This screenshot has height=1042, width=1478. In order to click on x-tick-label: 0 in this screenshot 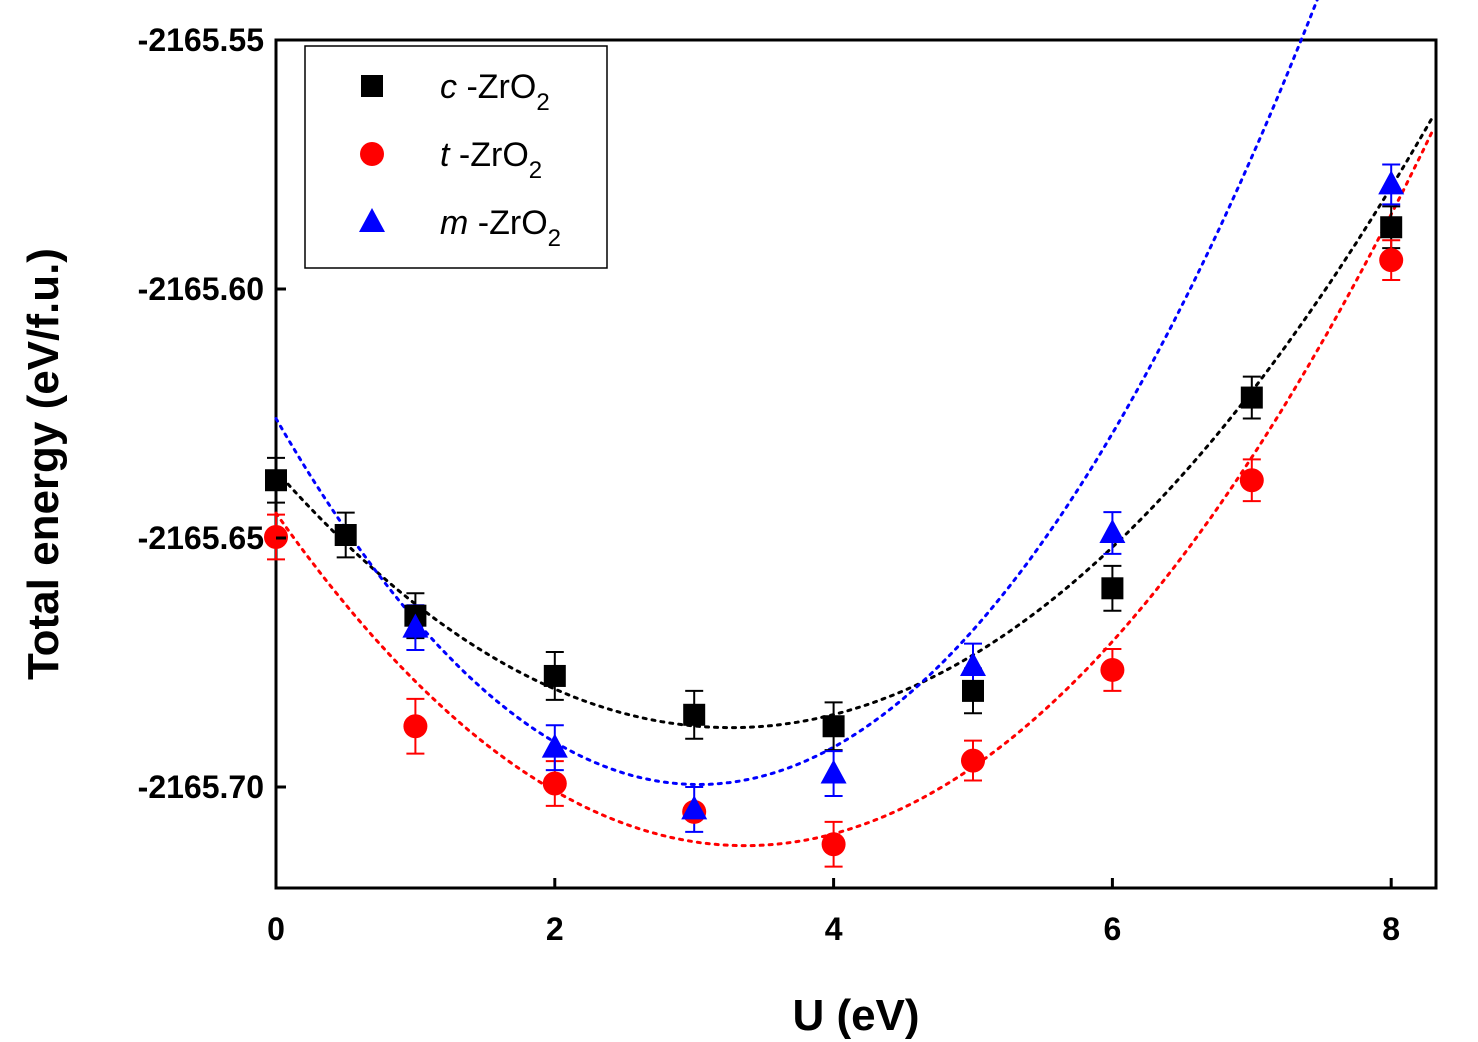, I will do `click(276, 929)`.